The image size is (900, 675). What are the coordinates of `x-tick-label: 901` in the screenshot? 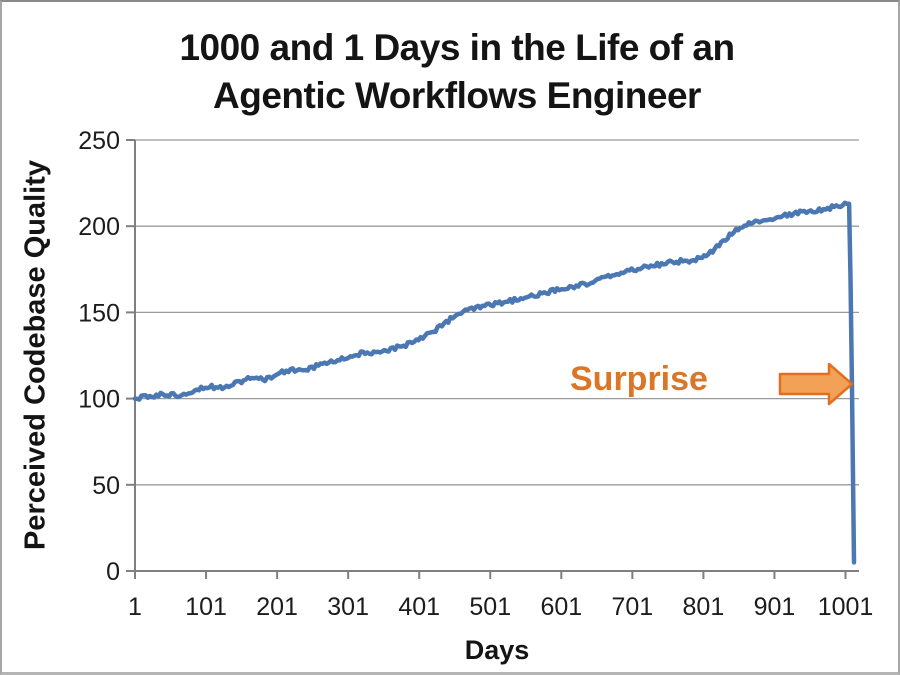 It's located at (775, 607).